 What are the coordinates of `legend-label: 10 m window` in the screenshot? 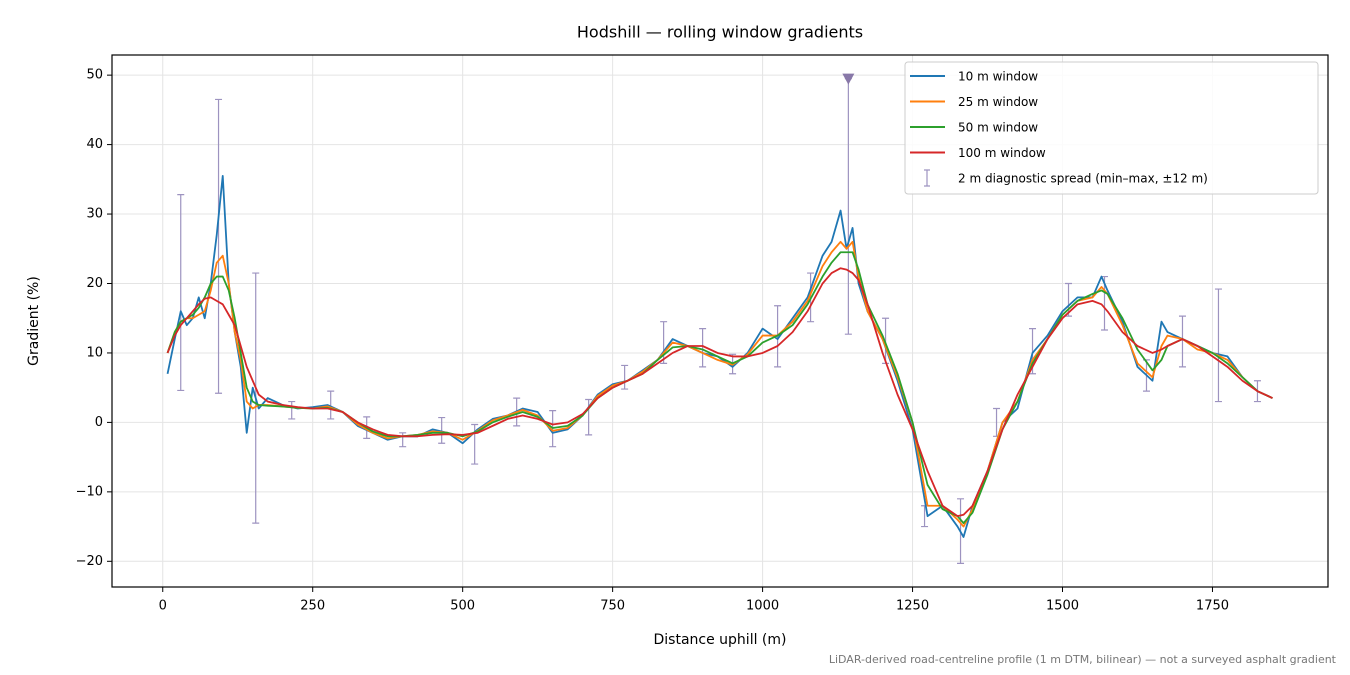 It's located at (998, 77).